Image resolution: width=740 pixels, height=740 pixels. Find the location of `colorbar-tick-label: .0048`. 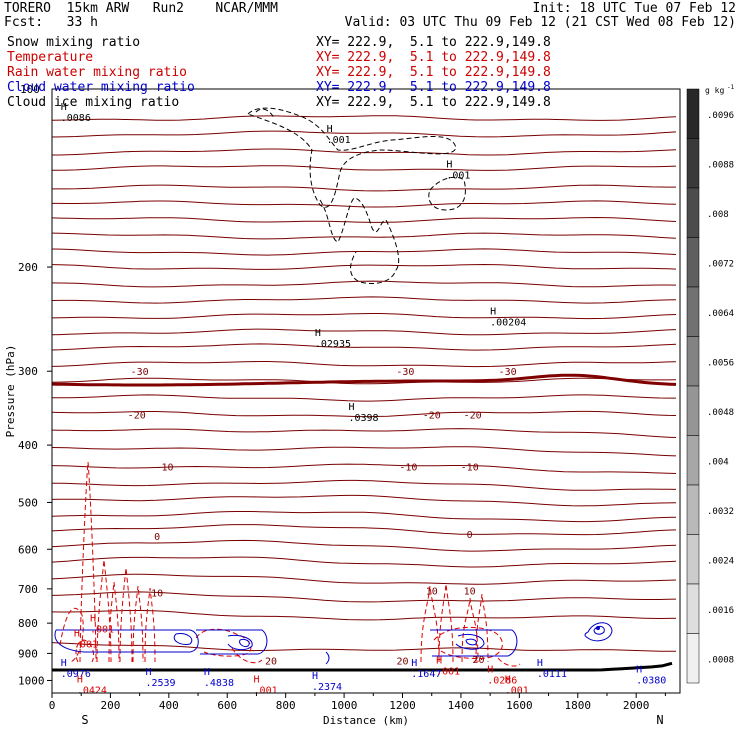

colorbar-tick-label: .0048 is located at coordinates (720, 413).